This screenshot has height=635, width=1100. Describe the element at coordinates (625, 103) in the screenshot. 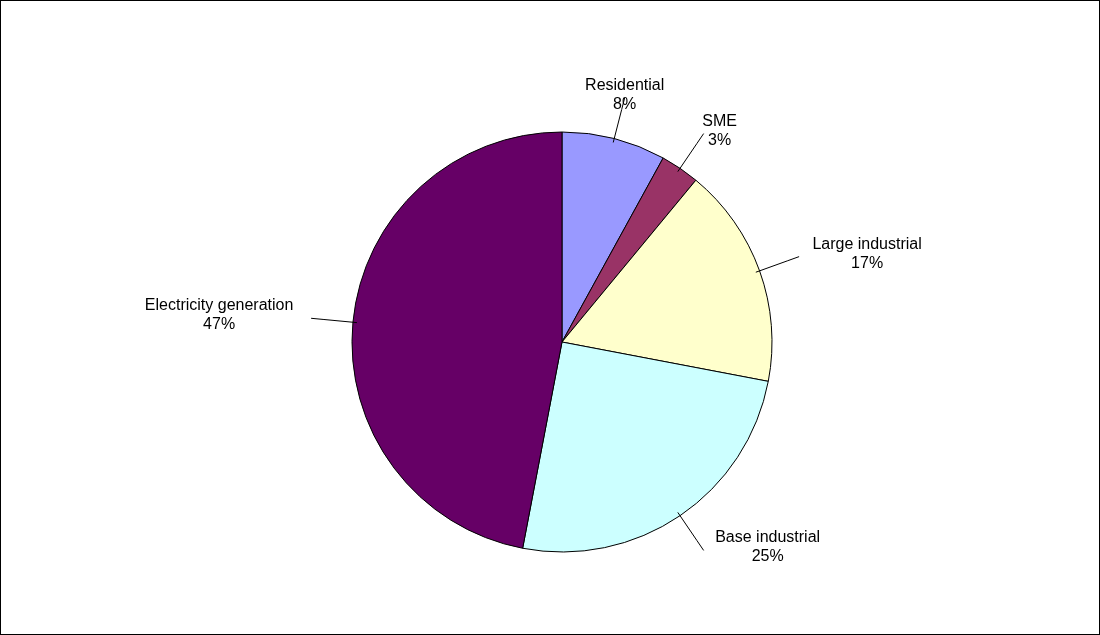

I see `data-label: 8%` at that location.